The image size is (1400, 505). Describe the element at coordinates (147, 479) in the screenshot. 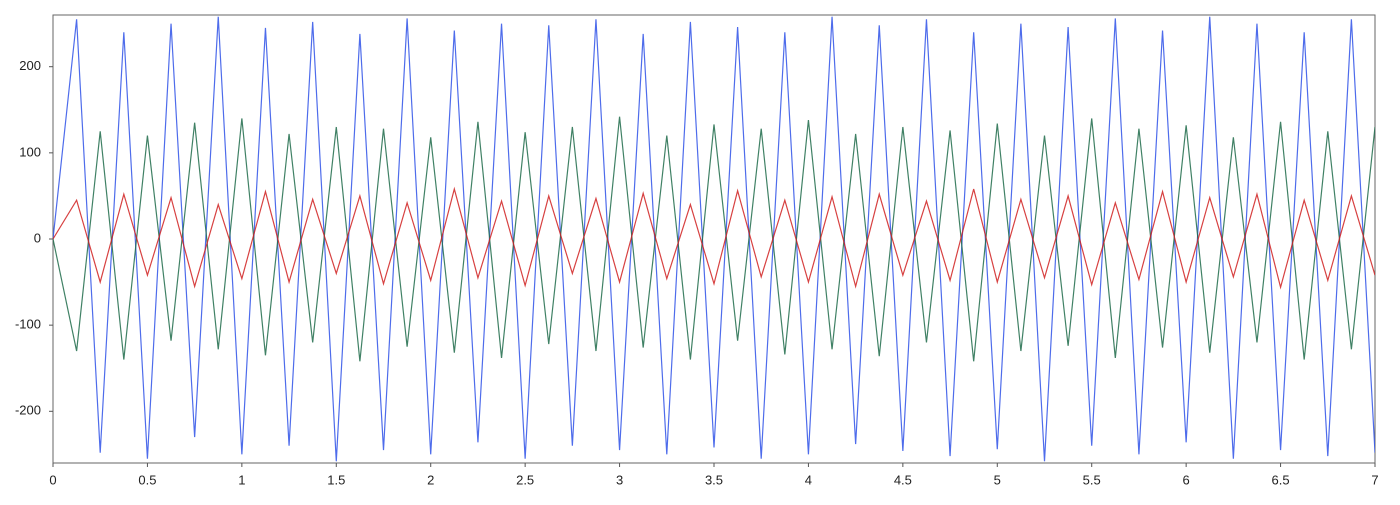

I see `x-tick-label: 0.5` at that location.